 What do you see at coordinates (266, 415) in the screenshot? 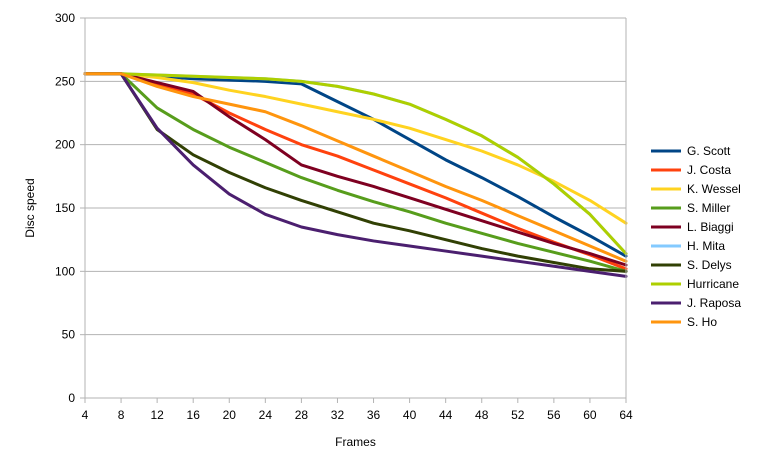
I see `x-tick-label: 24` at bounding box center [266, 415].